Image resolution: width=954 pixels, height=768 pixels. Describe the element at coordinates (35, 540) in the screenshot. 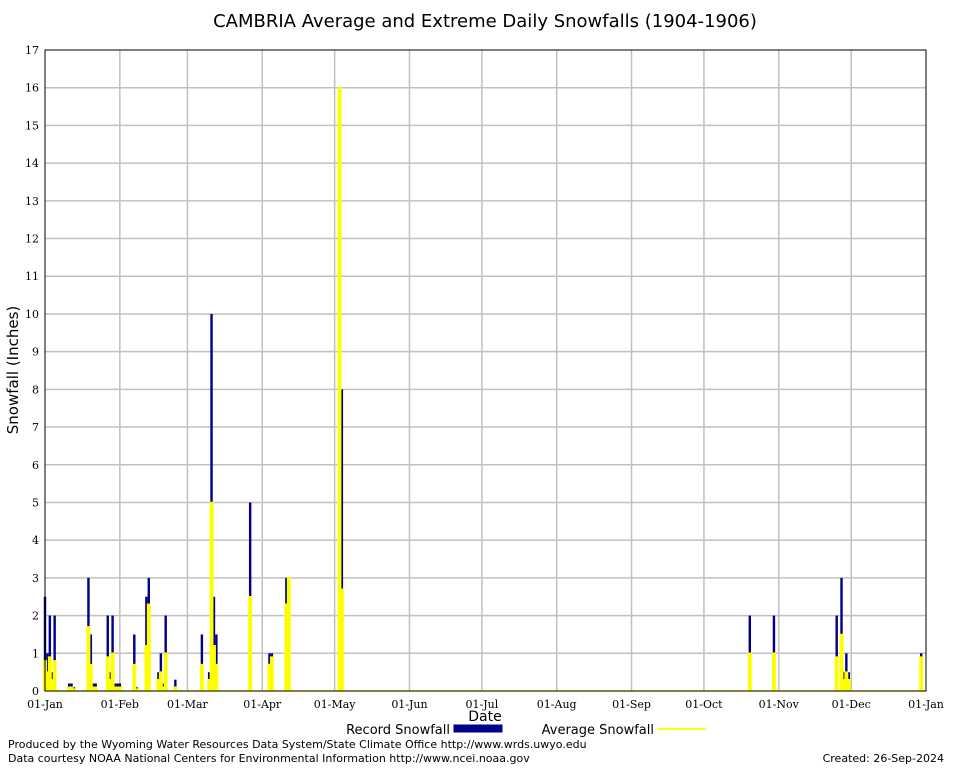

I see `y-tick-label: 4` at that location.